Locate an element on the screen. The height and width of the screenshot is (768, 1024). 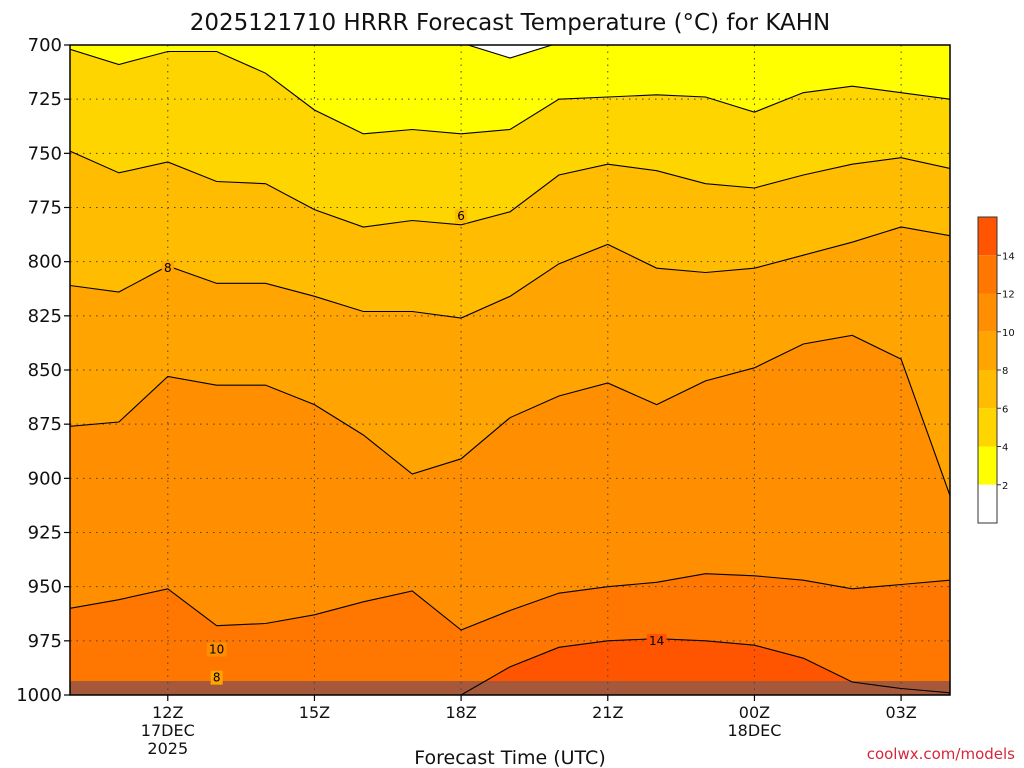
x-tick-sublabel-2025: 2025 is located at coordinates (167, 748).